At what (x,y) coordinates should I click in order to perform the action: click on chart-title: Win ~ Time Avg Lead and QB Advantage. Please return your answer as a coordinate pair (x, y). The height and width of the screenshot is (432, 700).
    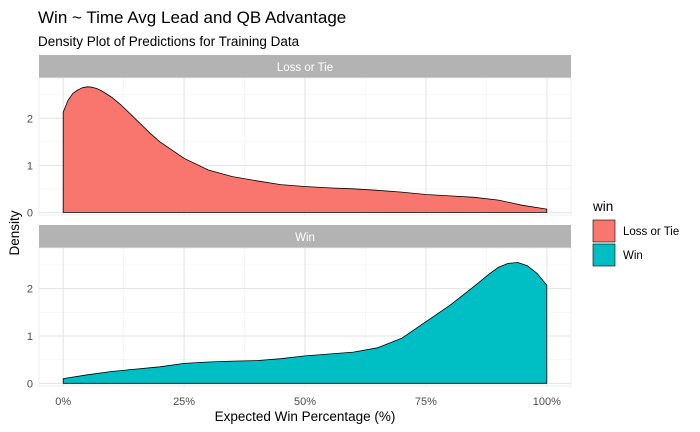
    Looking at the image, I should click on (192, 17).